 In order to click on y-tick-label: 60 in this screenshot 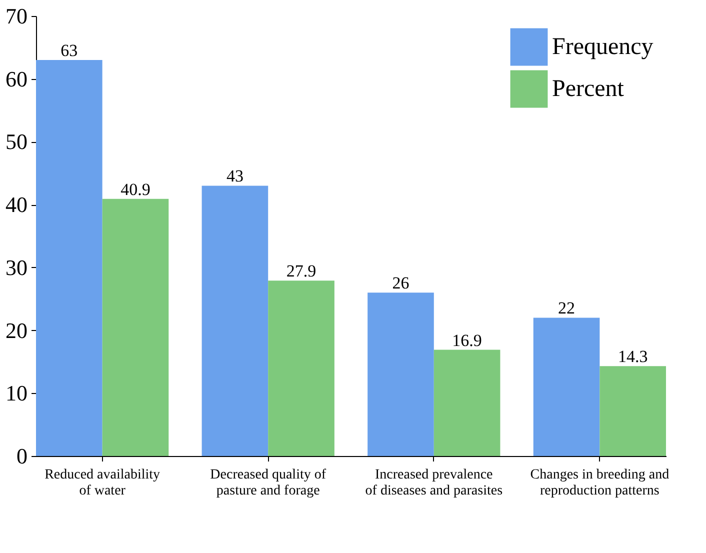, I will do `click(17, 79)`.